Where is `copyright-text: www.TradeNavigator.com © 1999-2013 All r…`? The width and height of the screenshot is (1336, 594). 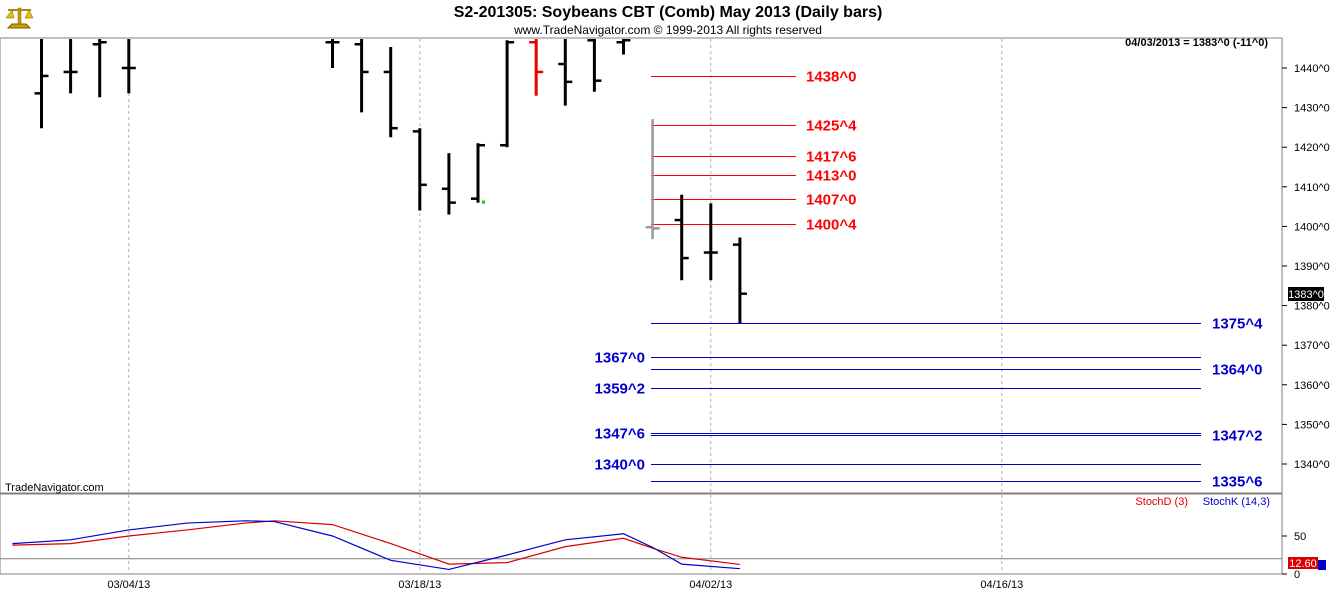
copyright-text: www.TradeNavigator.com © 1999-2013 All r… is located at coordinates (667, 30).